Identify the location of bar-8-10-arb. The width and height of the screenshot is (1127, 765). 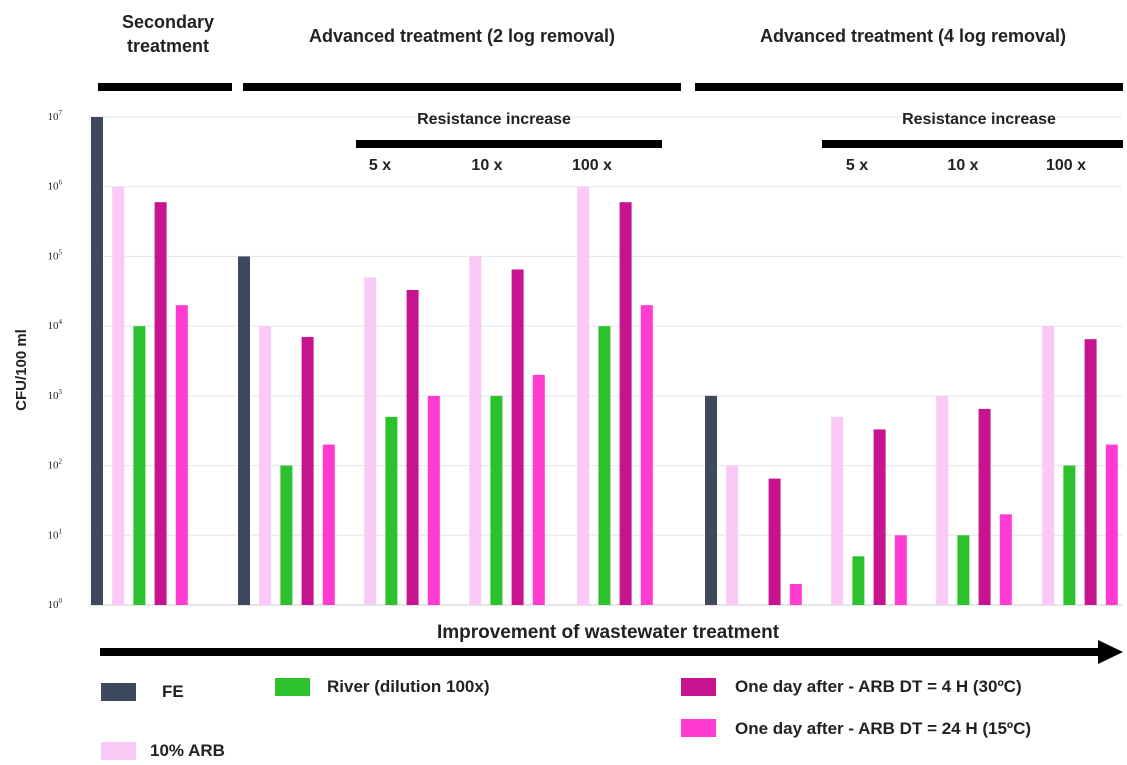
(942, 500).